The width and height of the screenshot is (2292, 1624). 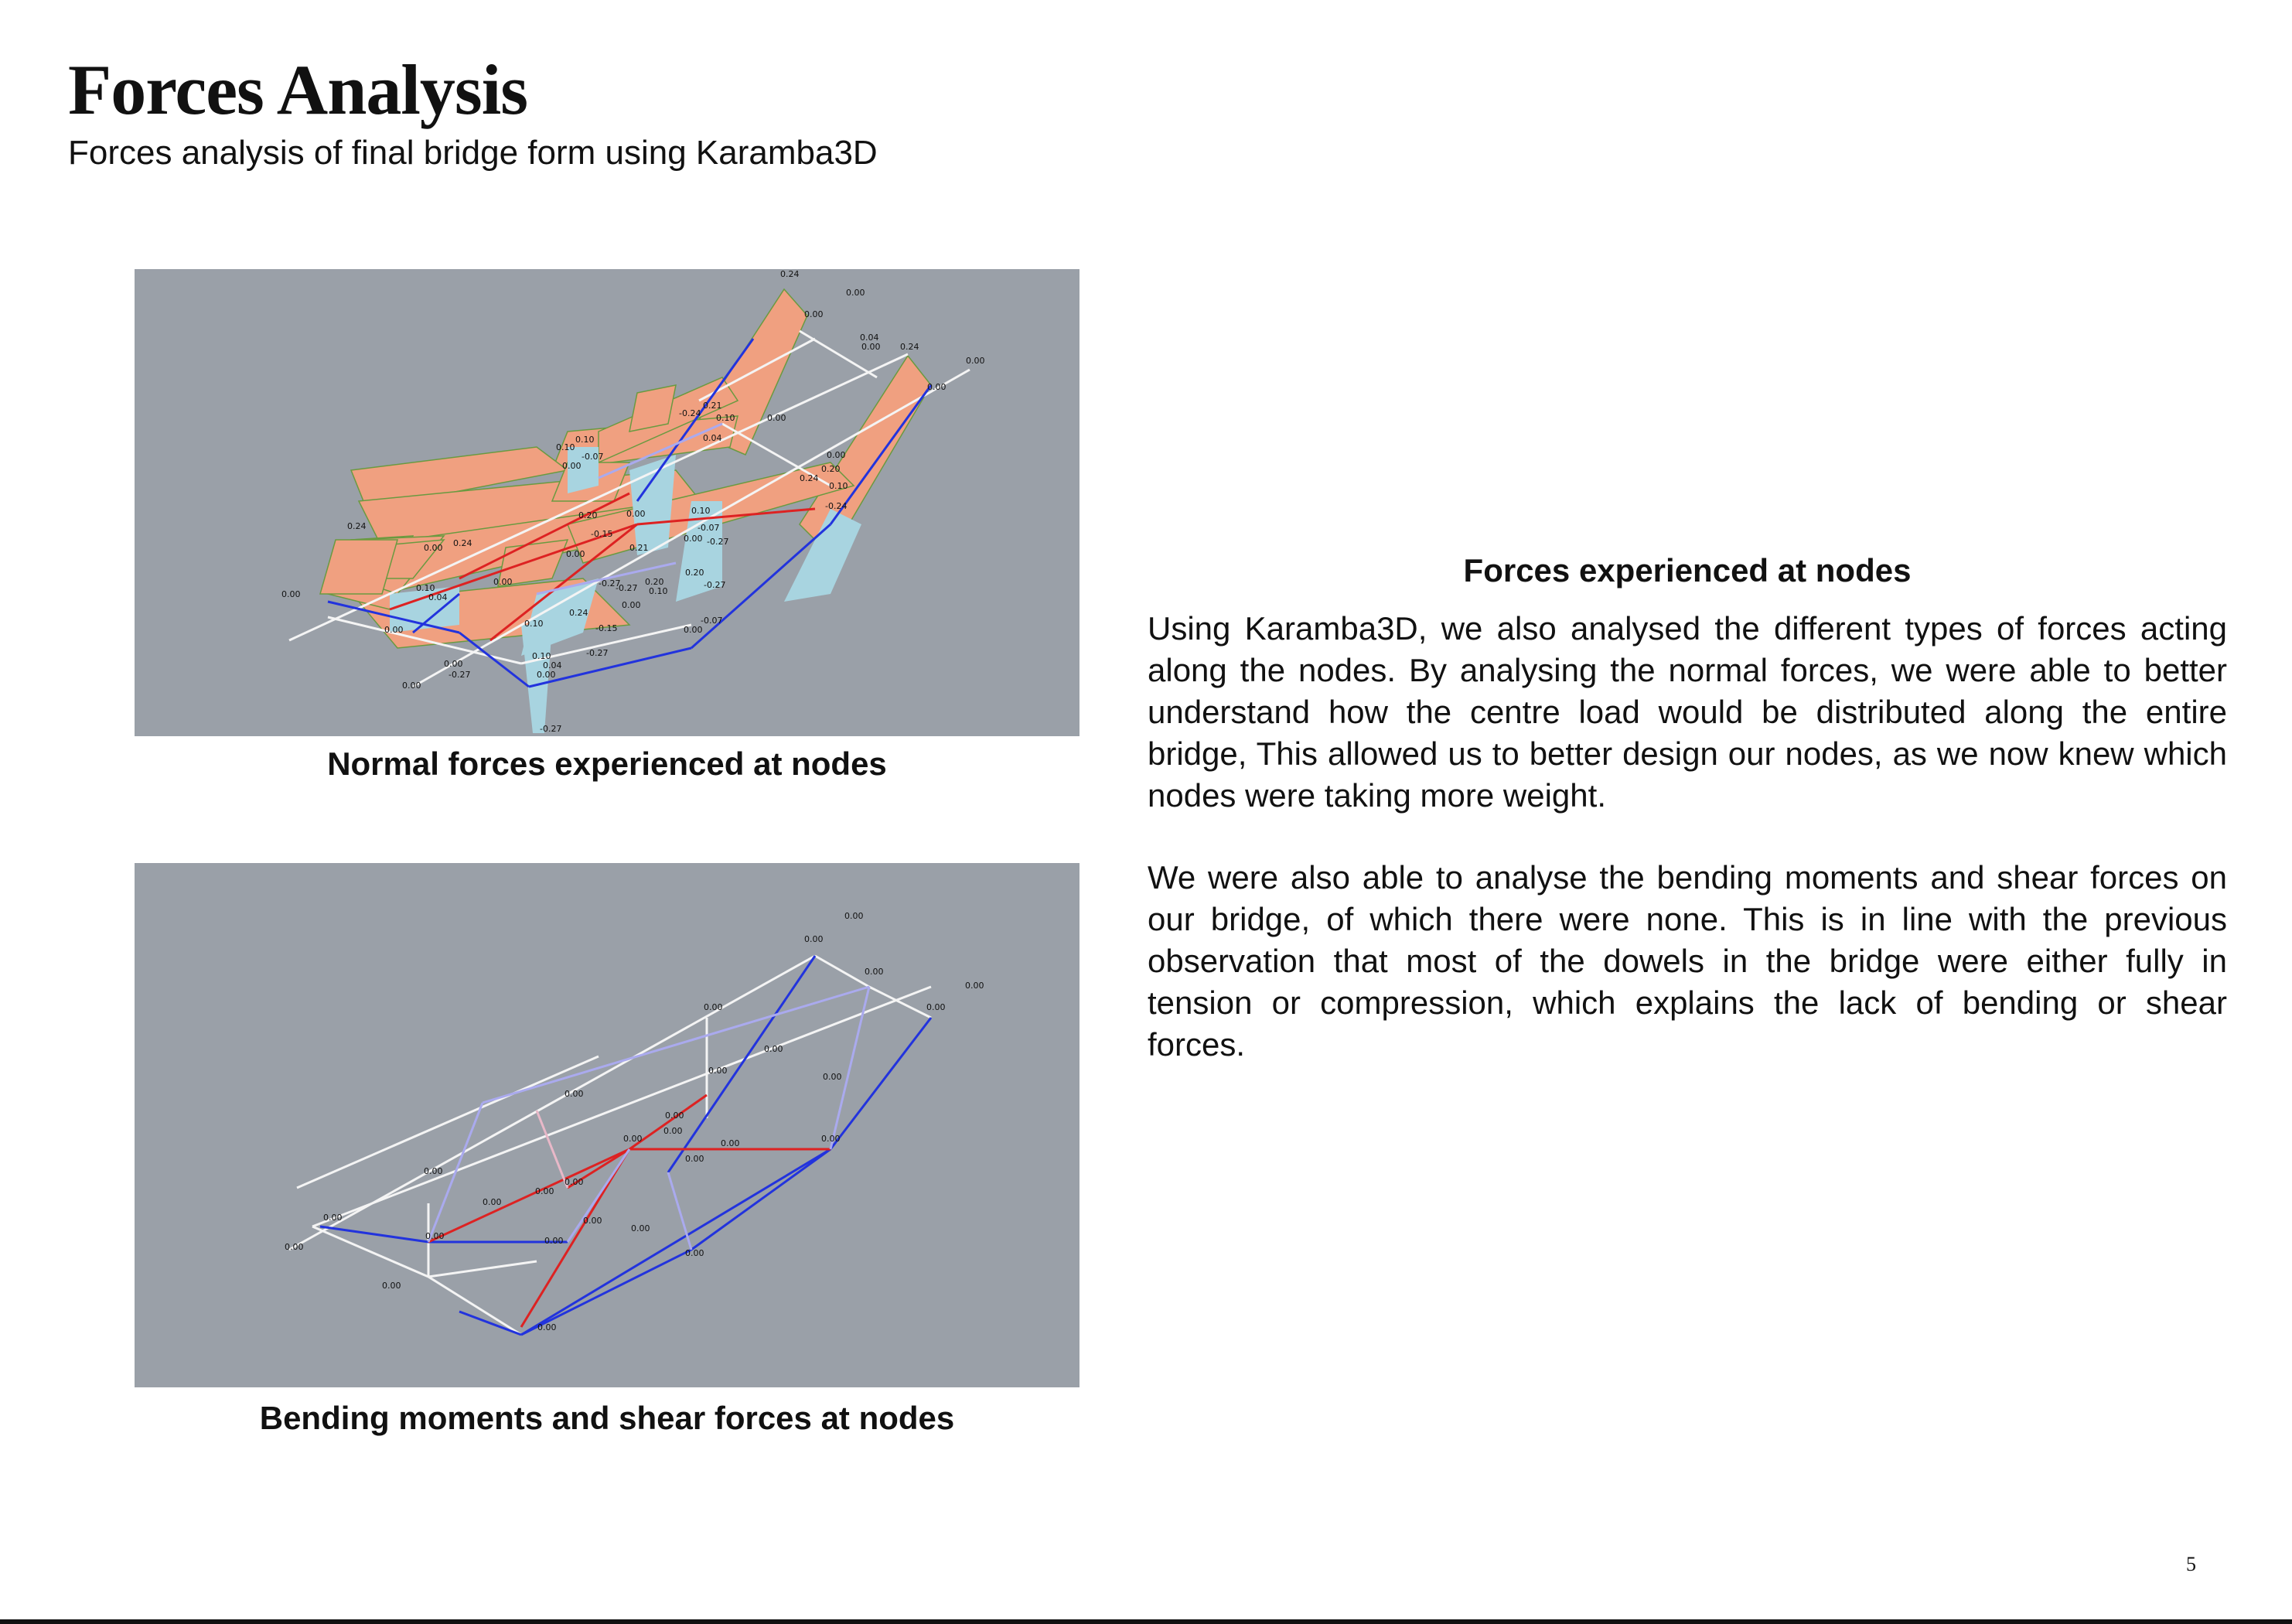 I want to click on normal-forces-caption: Normal forces experienced at nodes, so click(x=607, y=763).